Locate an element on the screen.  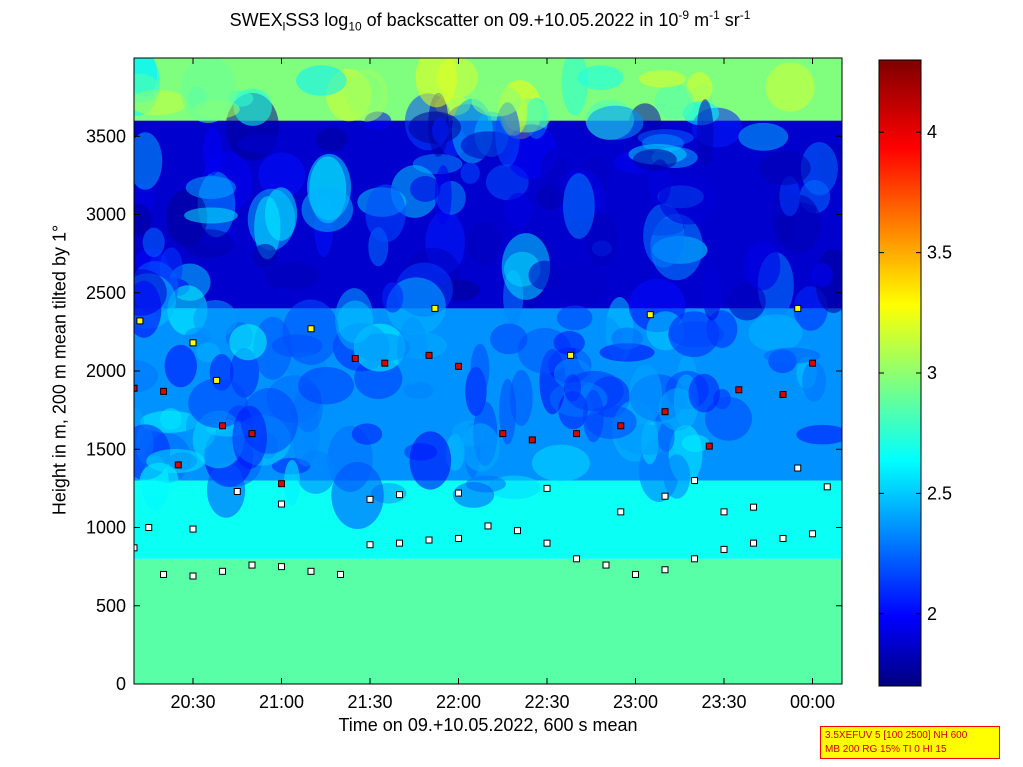
colorbar-axis: 2 2.5 3 3.5 4 is located at coordinates (915, 373).